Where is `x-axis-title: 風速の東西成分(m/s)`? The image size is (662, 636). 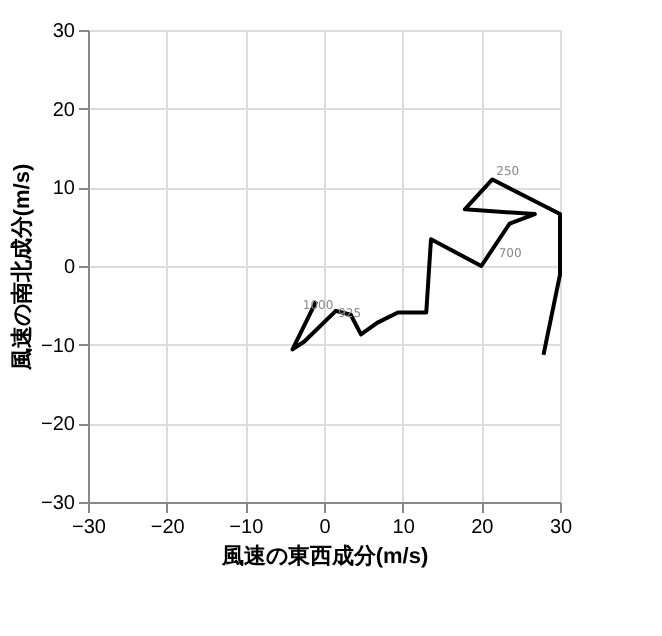
x-axis-title: 風速の東西成分(m/s) is located at coordinates (324, 556).